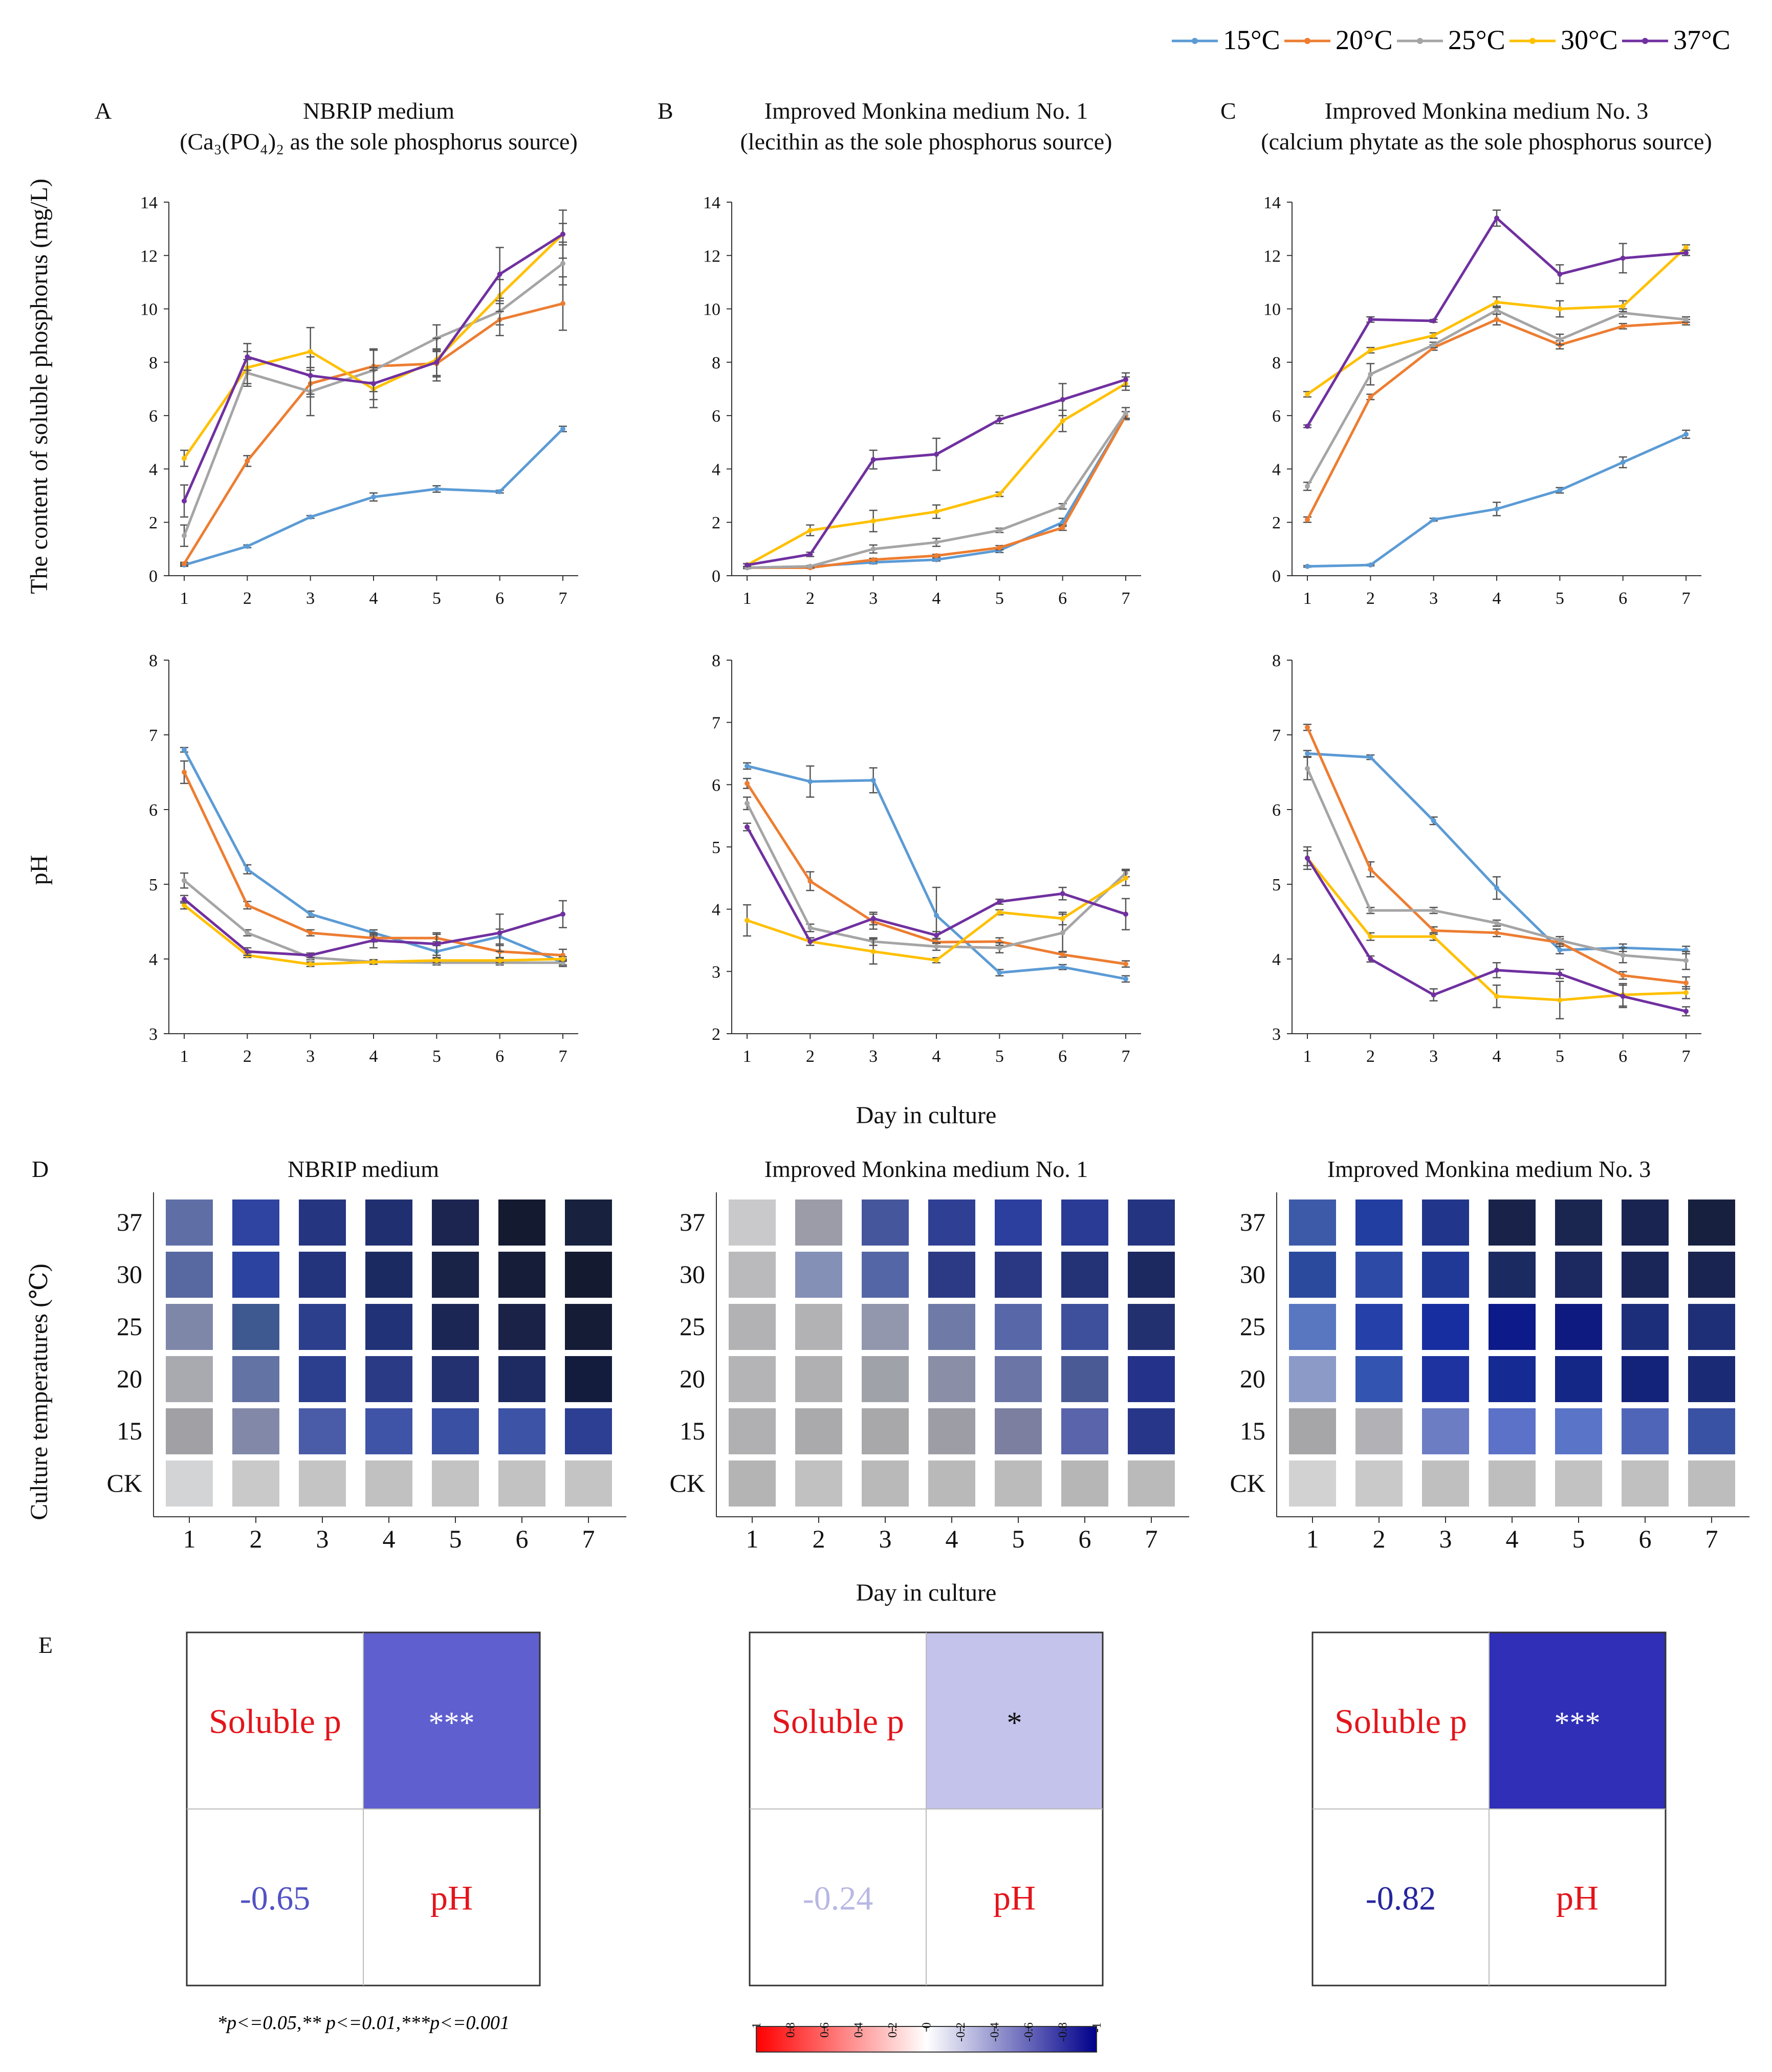  I want to click on y-tick-label: 14, so click(711, 202).